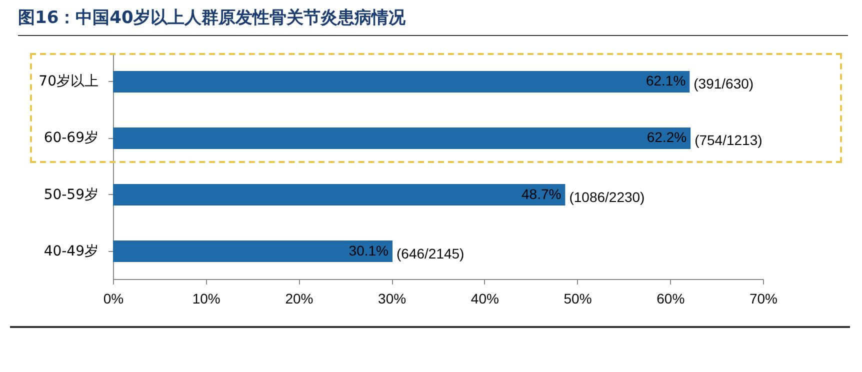 This screenshot has width=862, height=372. I want to click on x-tick-label: 50%, so click(578, 298).